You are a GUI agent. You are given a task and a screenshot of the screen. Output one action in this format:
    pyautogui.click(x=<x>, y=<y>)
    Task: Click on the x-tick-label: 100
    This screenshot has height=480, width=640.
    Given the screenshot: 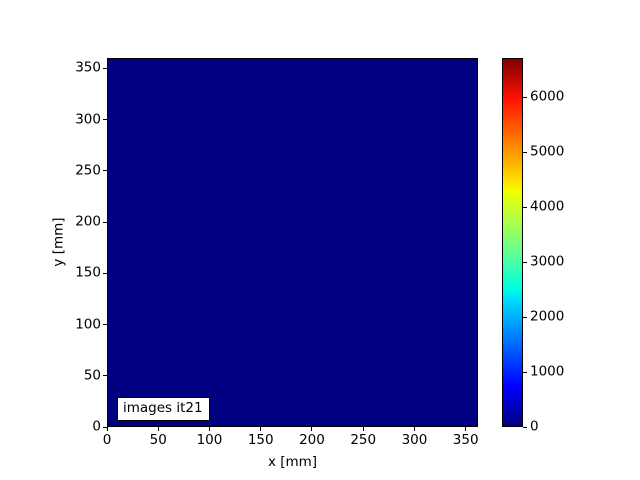 What is the action you would take?
    pyautogui.click(x=209, y=440)
    